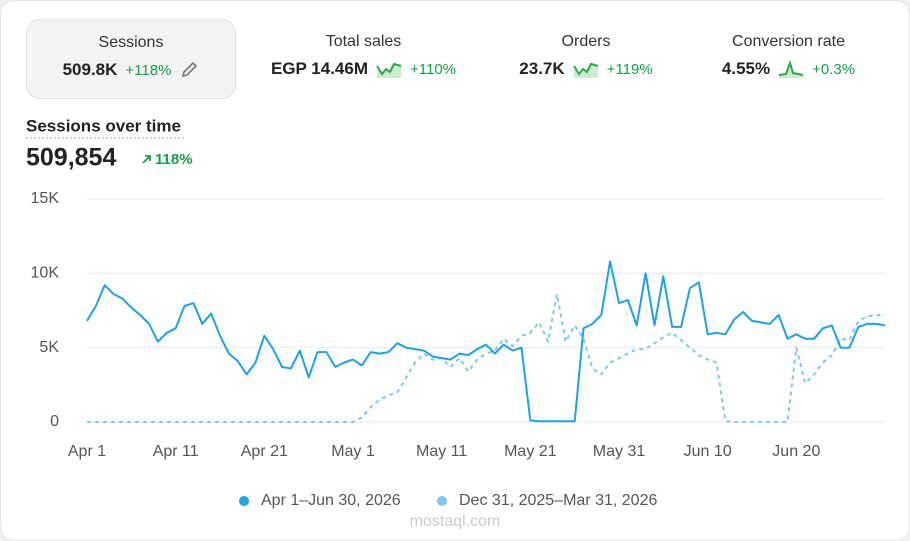 The width and height of the screenshot is (910, 541). Describe the element at coordinates (148, 70) in the screenshot. I see `metric-change: +118%` at that location.